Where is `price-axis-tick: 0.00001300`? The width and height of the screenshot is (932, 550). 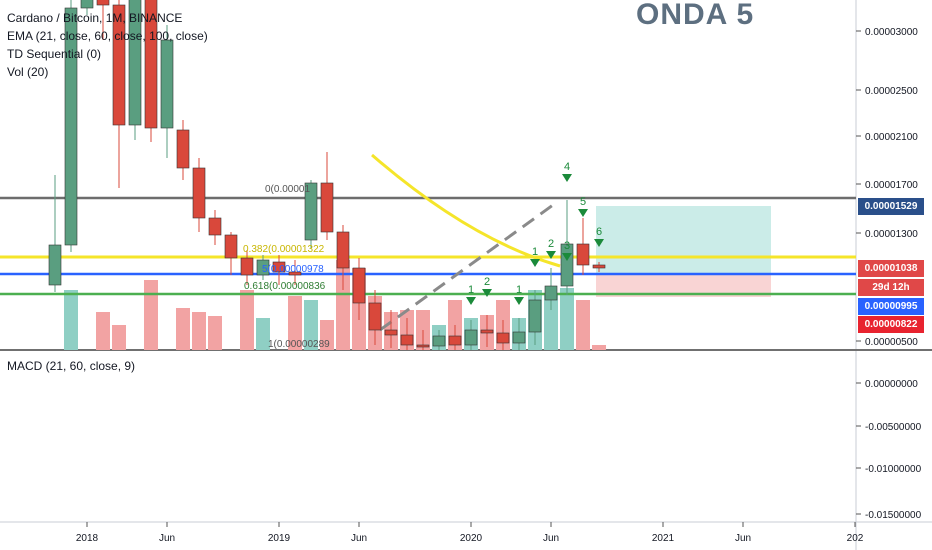
price-axis-tick: 0.00001300 is located at coordinates (887, 234).